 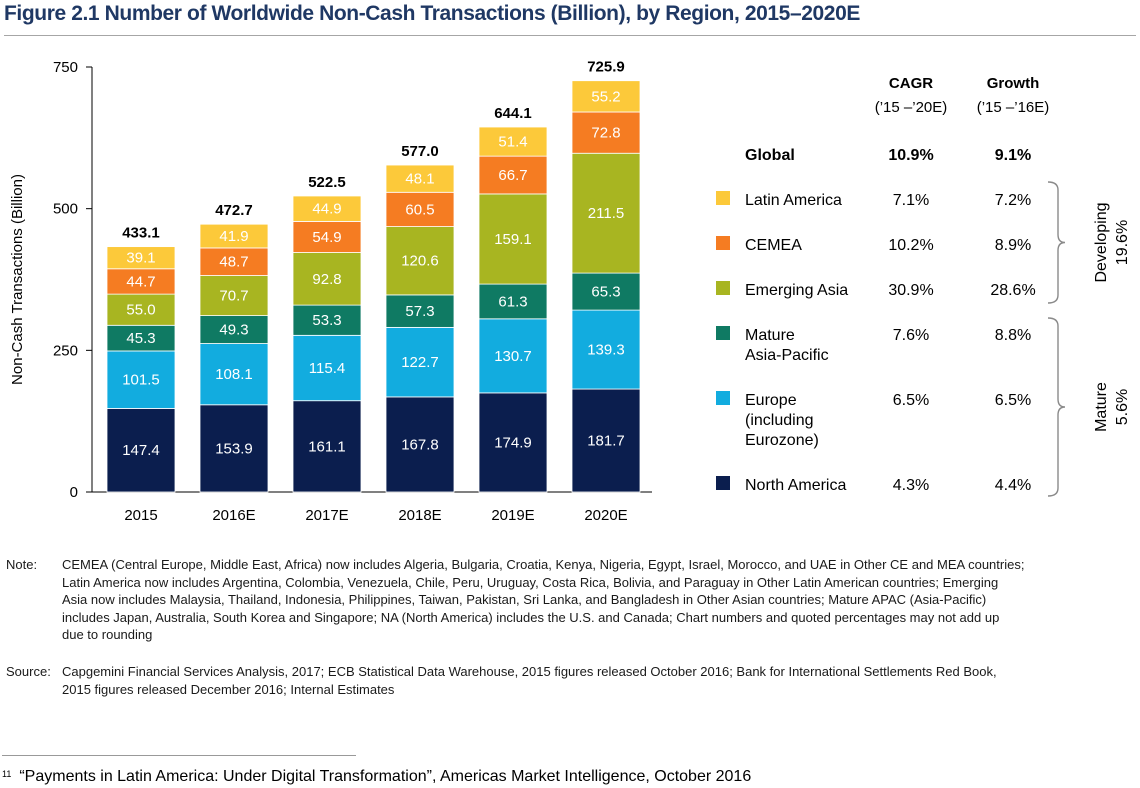 I want to click on table-subheader-growth: (’15 –’16E), so click(x=1013, y=107).